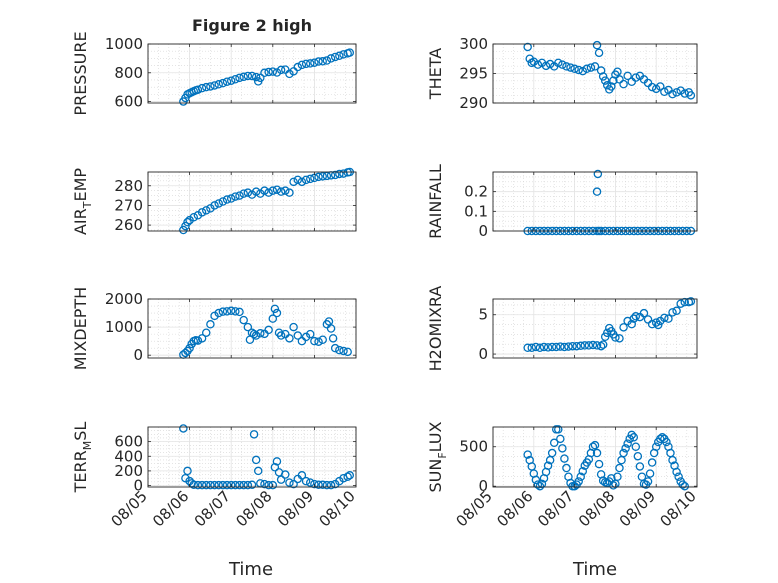 The width and height of the screenshot is (778, 583). Describe the element at coordinates (80, 73) in the screenshot. I see `y-axis-label: PRESSURE` at that location.